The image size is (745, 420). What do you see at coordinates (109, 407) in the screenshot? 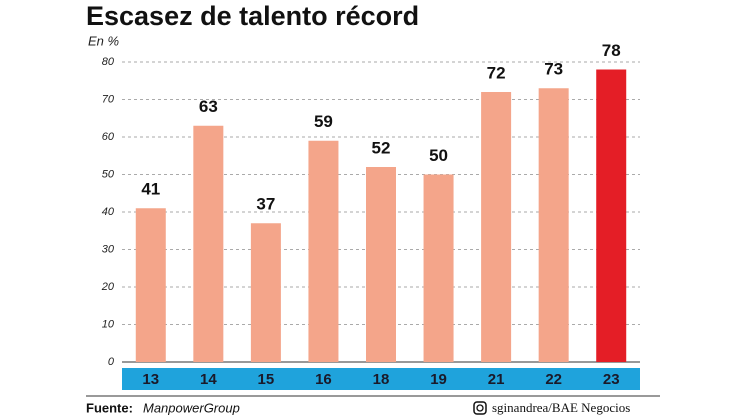
I see `source-label: Fuente:` at bounding box center [109, 407].